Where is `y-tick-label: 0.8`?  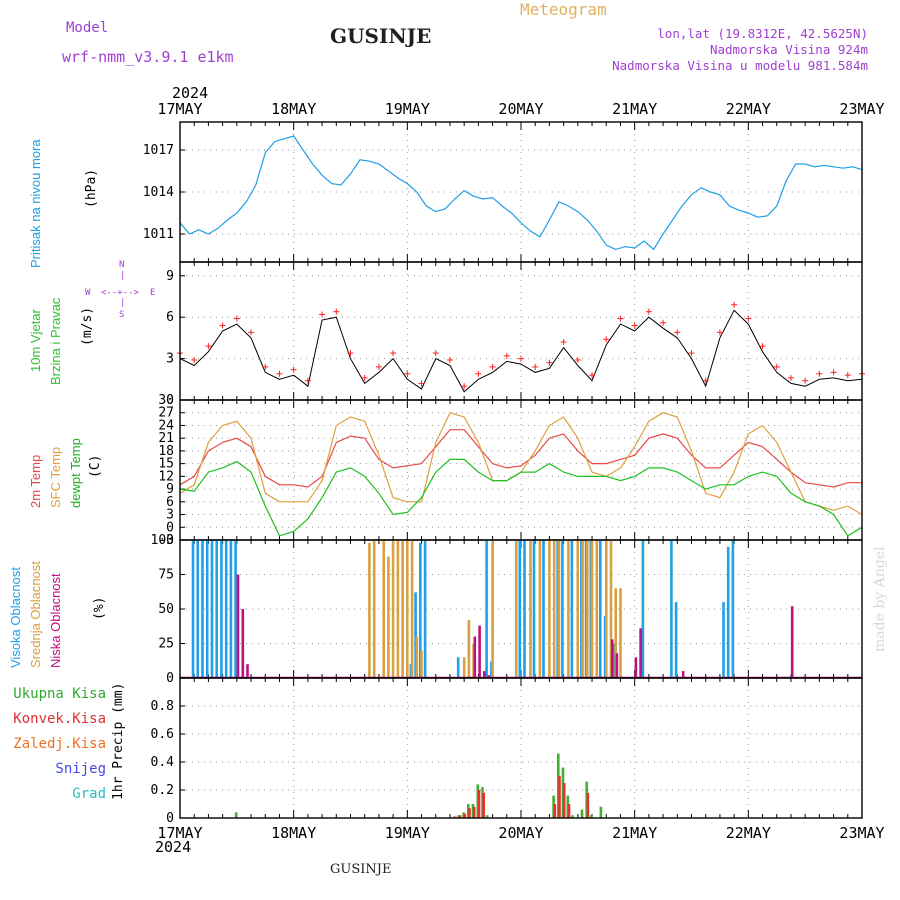 y-tick-label: 0.8 is located at coordinates (162, 706).